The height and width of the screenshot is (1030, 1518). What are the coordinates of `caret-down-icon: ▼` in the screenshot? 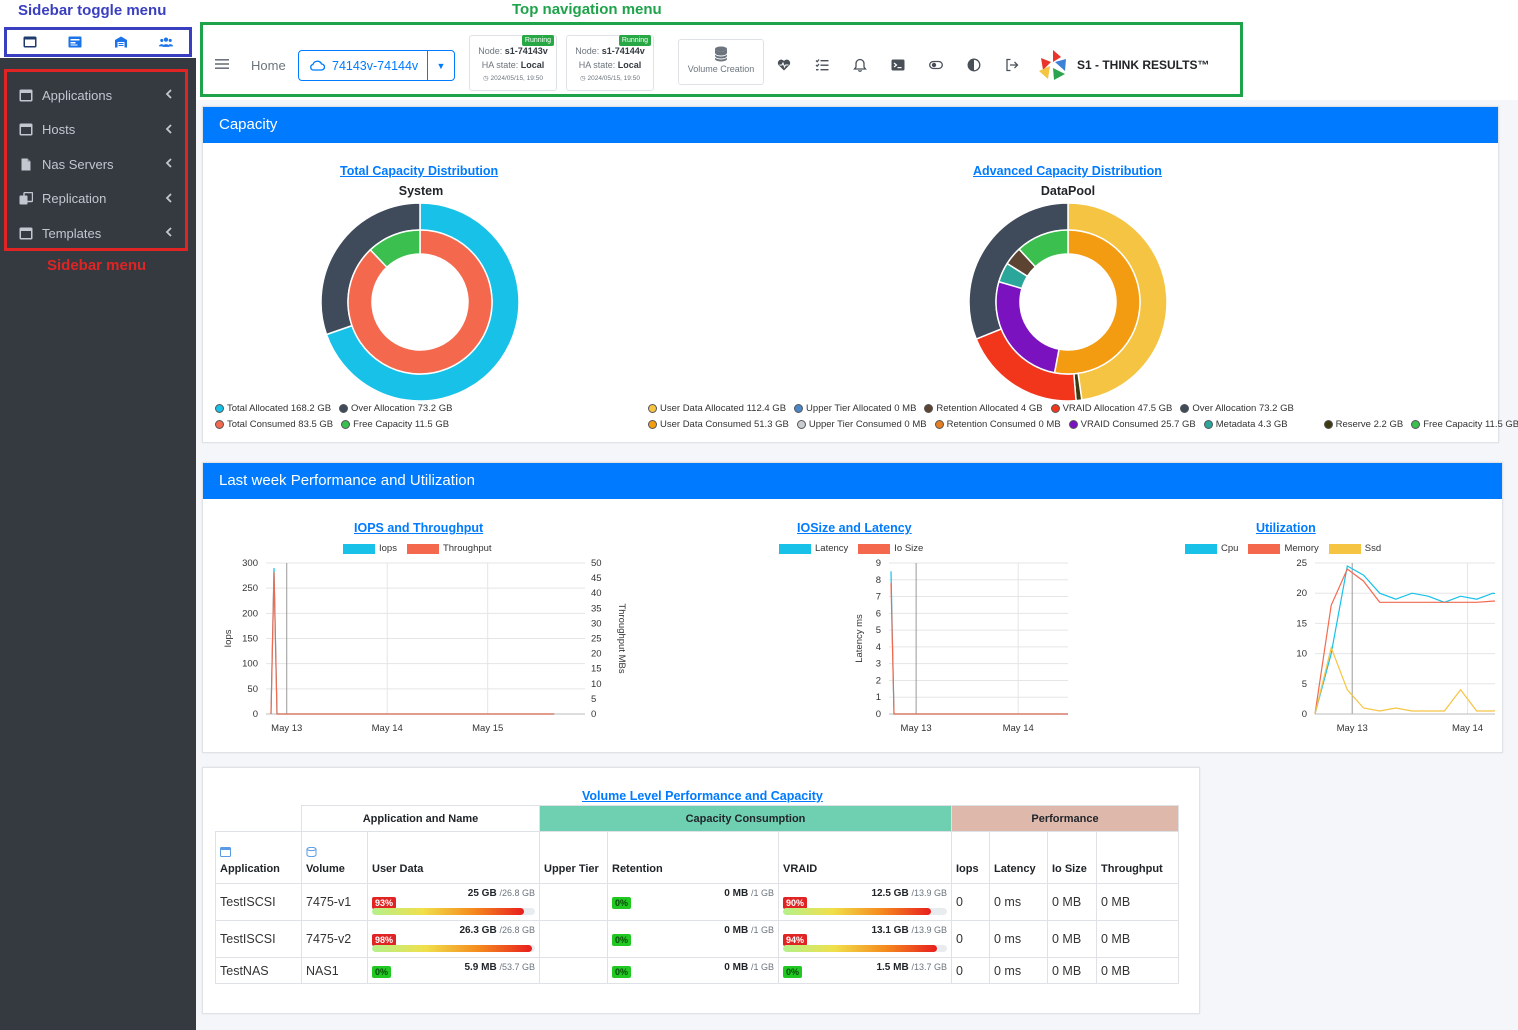 It's located at (441, 65).